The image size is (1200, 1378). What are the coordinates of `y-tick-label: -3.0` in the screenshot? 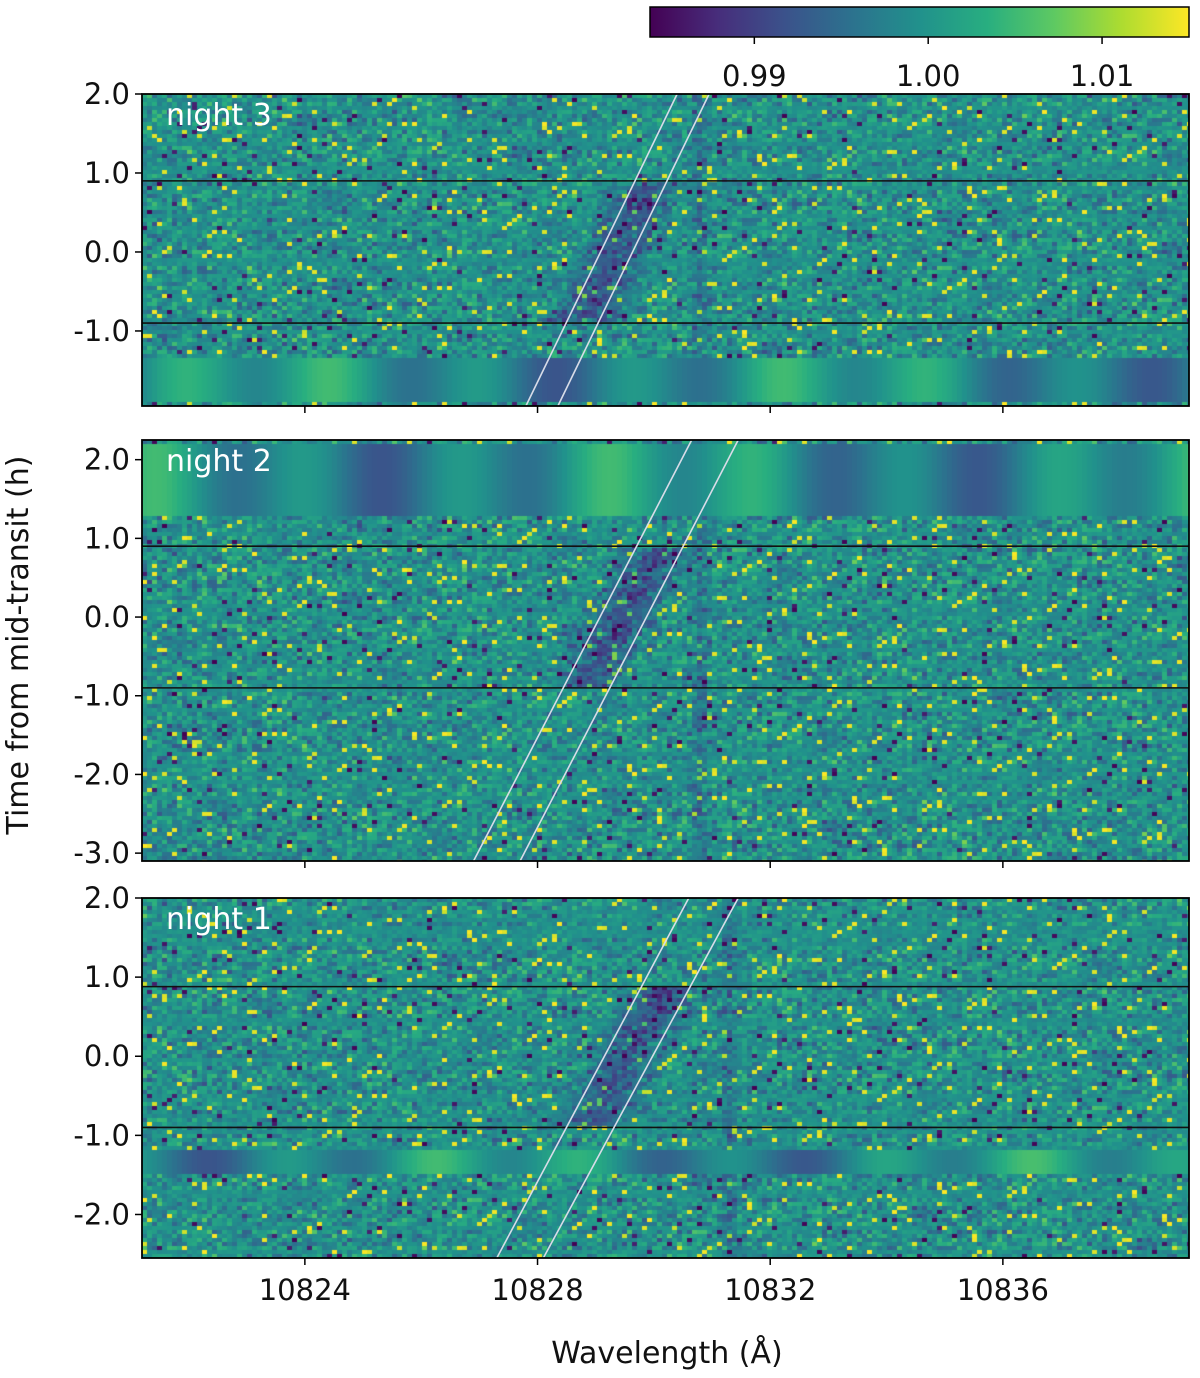 It's located at (101, 853).